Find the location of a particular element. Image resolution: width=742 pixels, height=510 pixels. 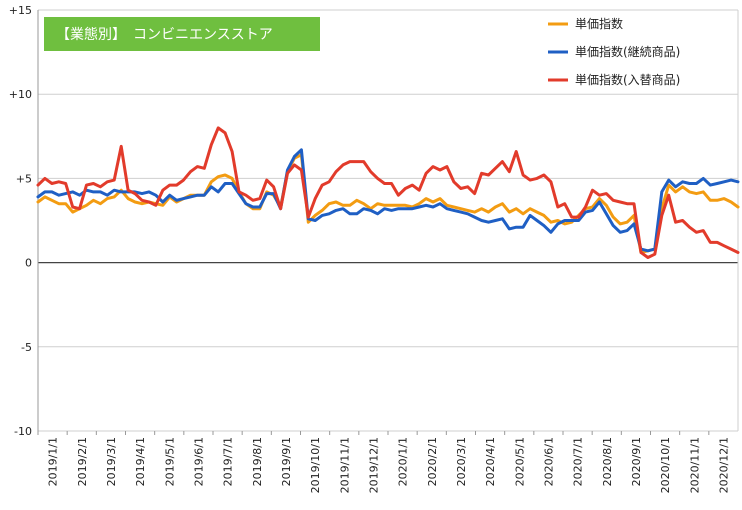

legend-label-unit-price: 単価指数 is located at coordinates (599, 23).